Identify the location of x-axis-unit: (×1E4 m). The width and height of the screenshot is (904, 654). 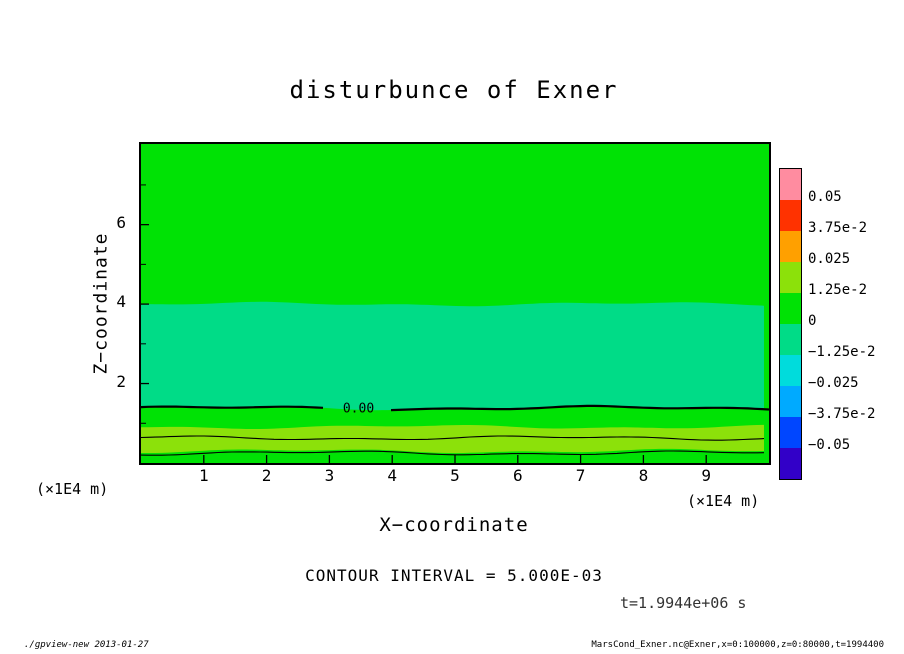
(723, 501).